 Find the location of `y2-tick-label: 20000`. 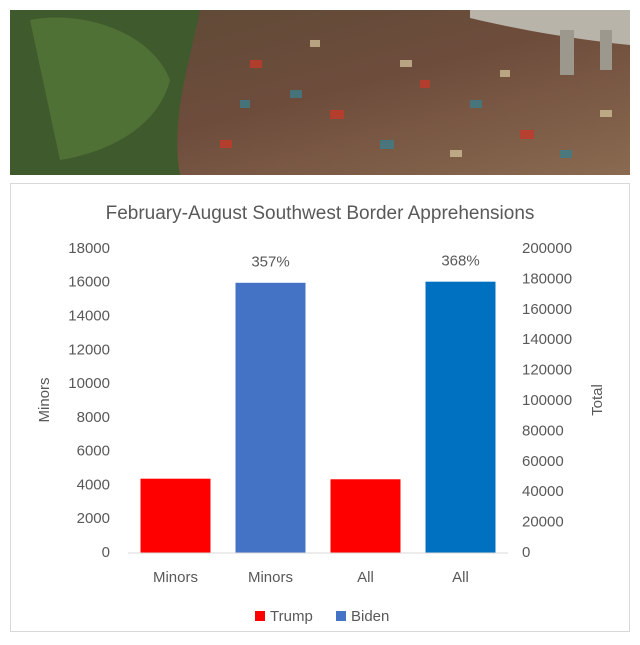

y2-tick-label: 20000 is located at coordinates (543, 522).